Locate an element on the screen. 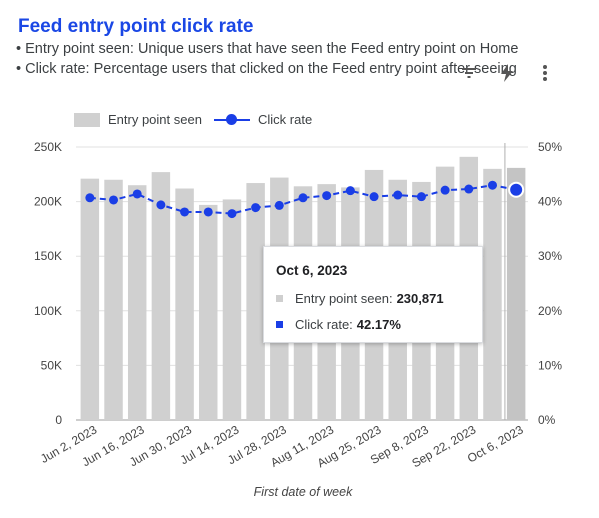 The image size is (599, 518). tooltip-swatch-line is located at coordinates (279, 324).